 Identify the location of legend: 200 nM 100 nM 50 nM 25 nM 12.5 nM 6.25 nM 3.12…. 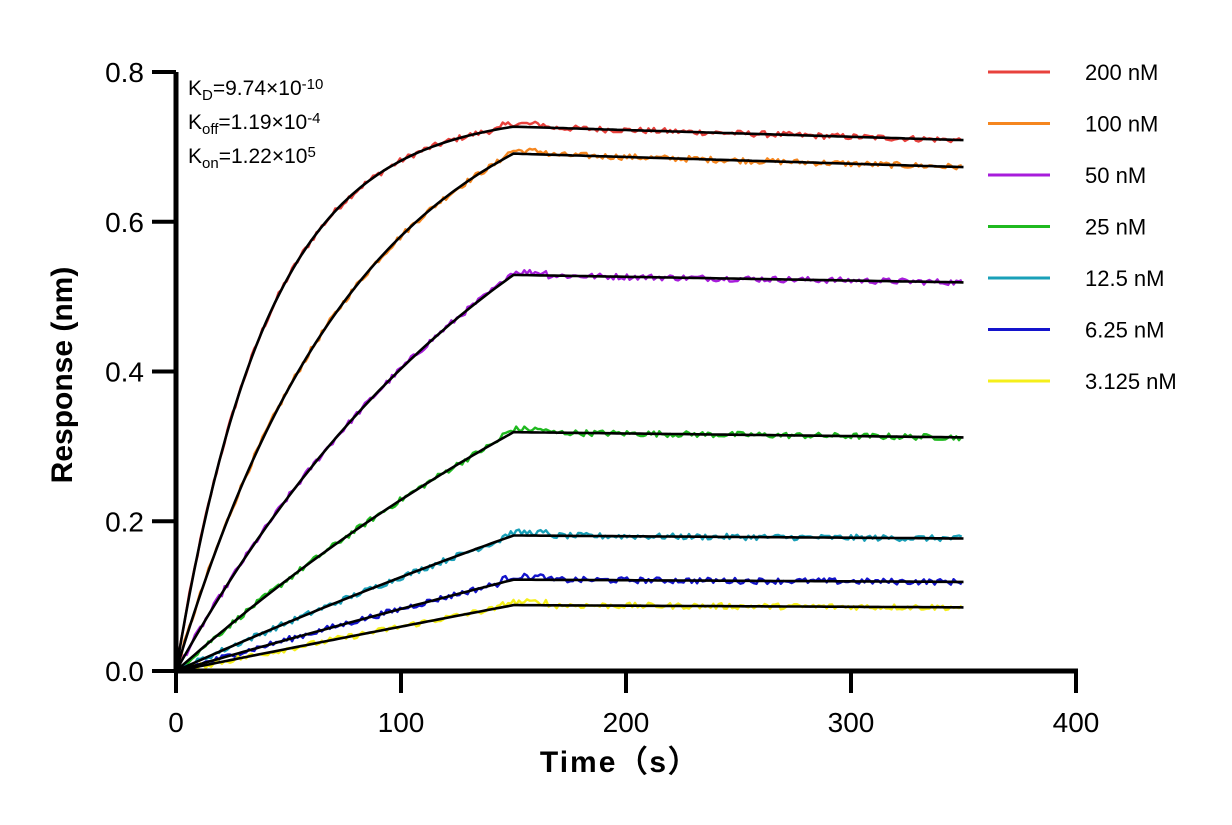
(1082, 227).